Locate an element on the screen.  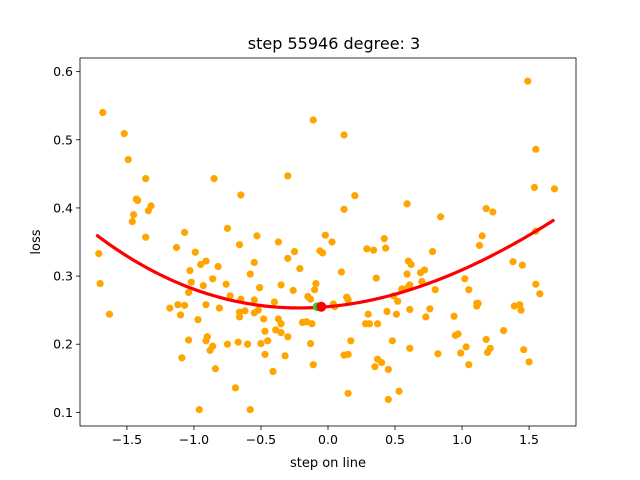
y-tick-label: 0.3 is located at coordinates (63, 276).